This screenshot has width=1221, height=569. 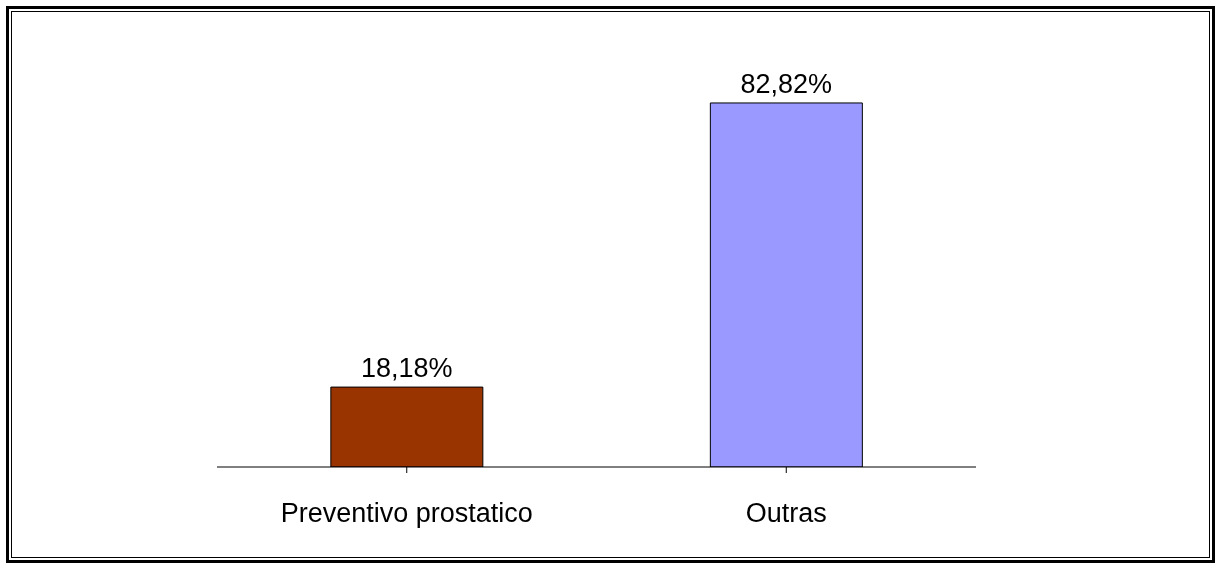 What do you see at coordinates (786, 513) in the screenshot?
I see `x-tick-label: Outras` at bounding box center [786, 513].